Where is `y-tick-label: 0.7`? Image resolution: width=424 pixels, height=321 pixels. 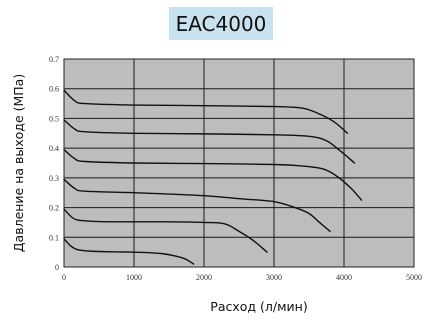 y-tick-label: 0.7 is located at coordinates (54, 59).